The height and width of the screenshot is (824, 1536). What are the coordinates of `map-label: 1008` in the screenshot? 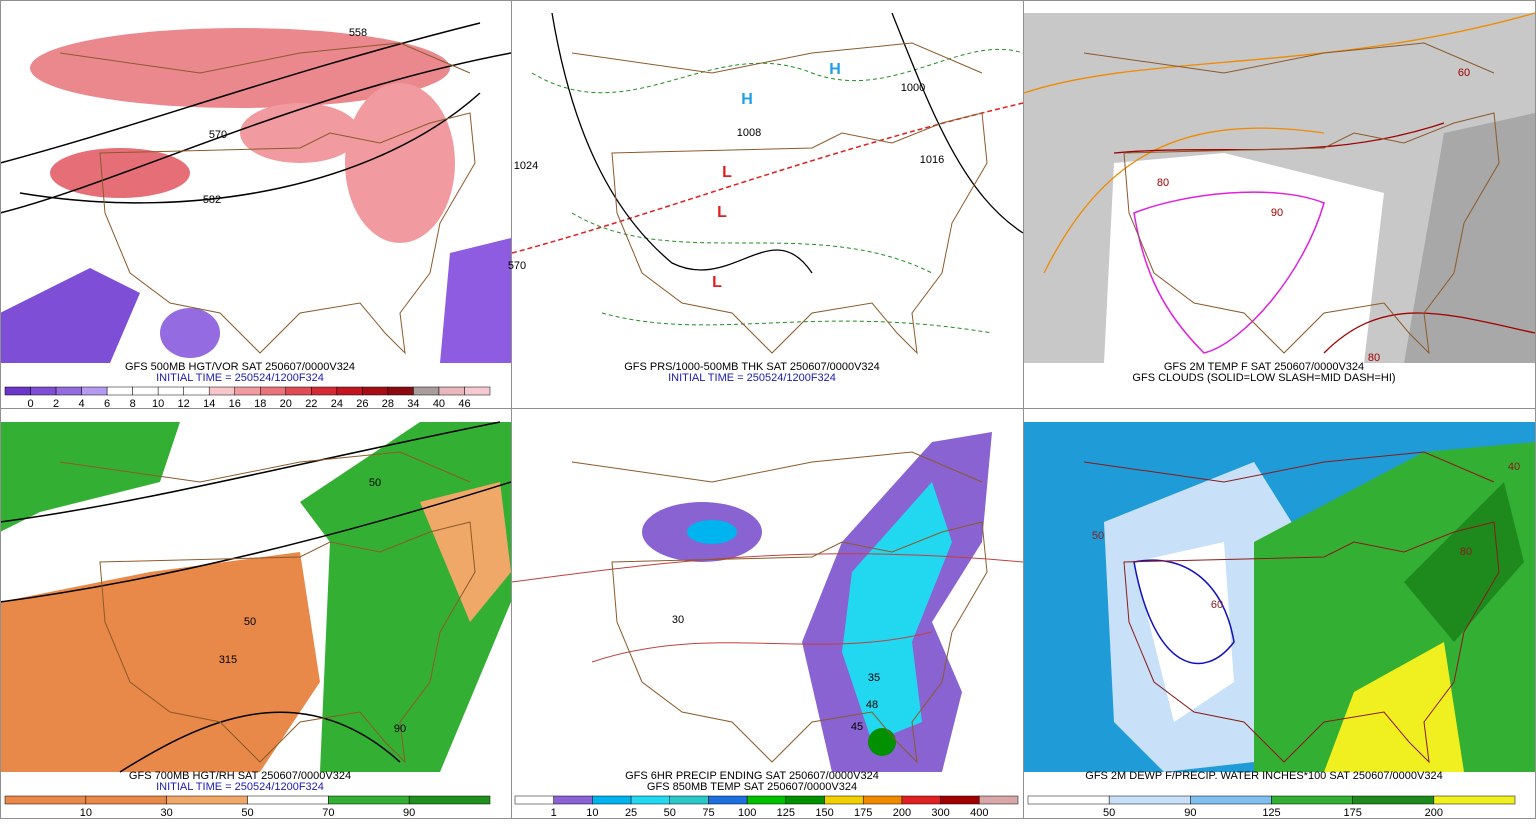 It's located at (749, 133).